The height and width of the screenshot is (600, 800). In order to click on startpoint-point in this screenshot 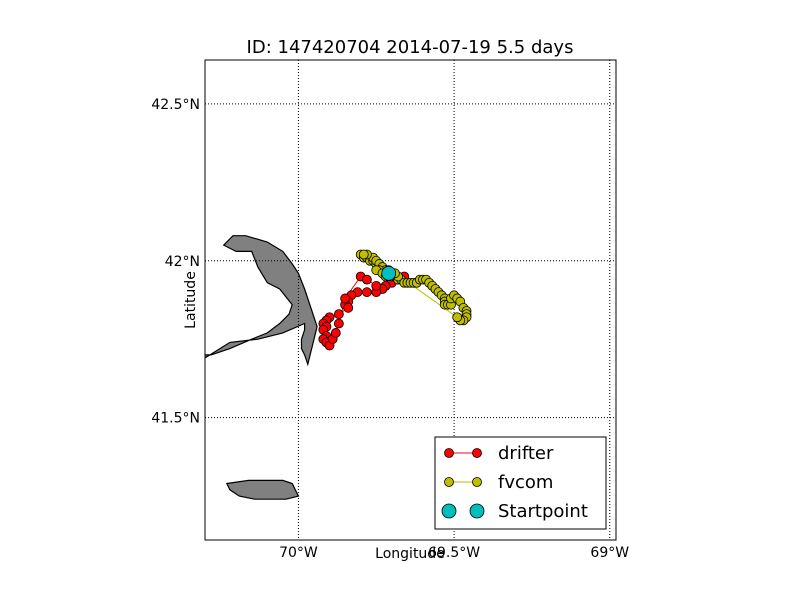, I will do `click(389, 273)`.